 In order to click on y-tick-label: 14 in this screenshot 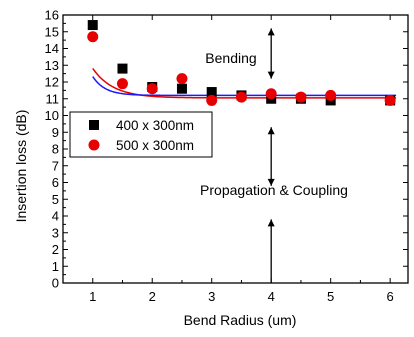, I will do `click(52, 48)`.